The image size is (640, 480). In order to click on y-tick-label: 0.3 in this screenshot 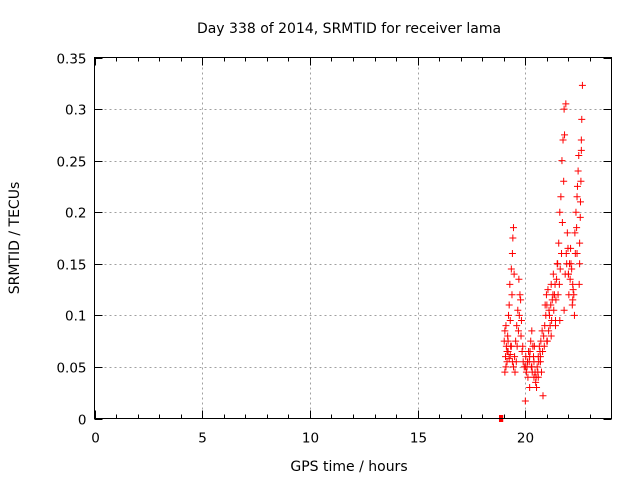, I will do `click(75, 111)`.